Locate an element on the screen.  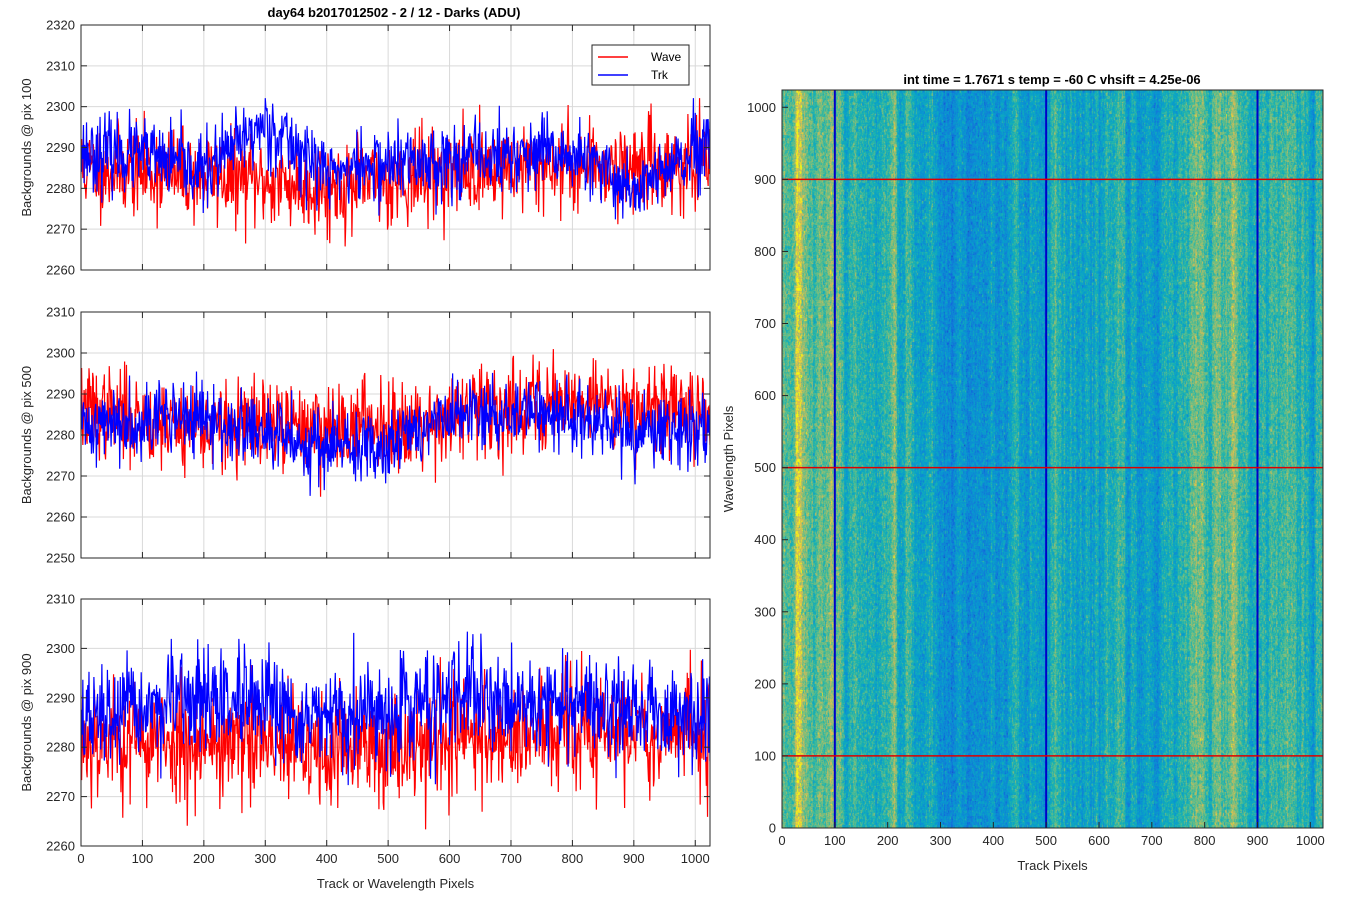
y-axis-label: Wavelength Pixels is located at coordinates (728, 458).